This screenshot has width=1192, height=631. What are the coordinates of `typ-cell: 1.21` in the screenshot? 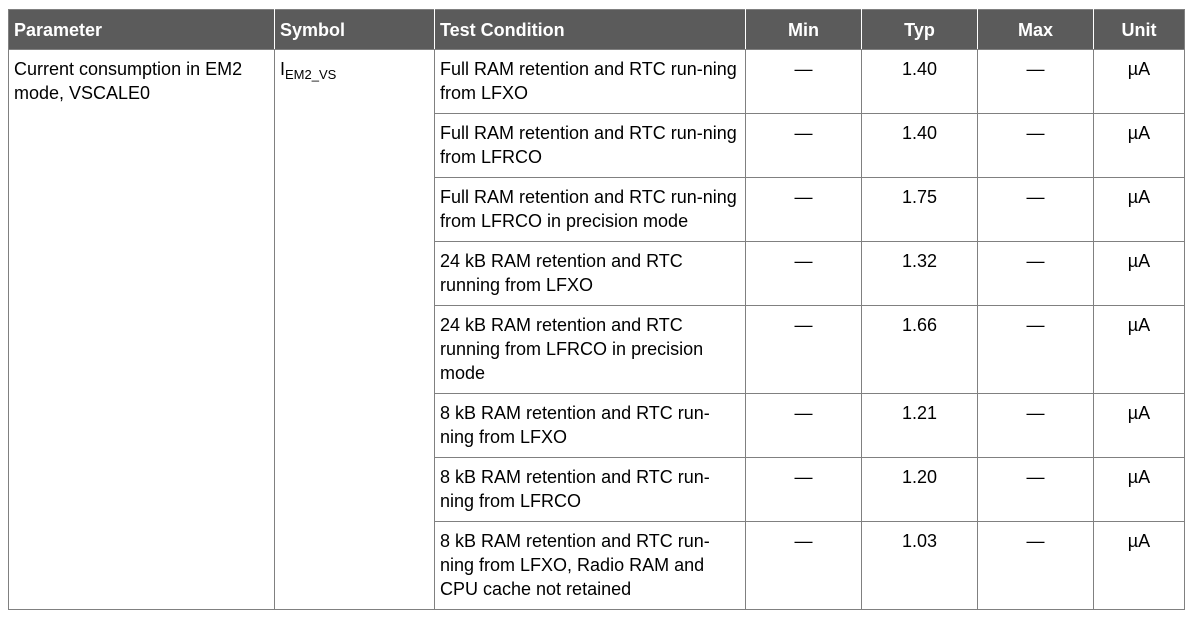 It's located at (919, 425).